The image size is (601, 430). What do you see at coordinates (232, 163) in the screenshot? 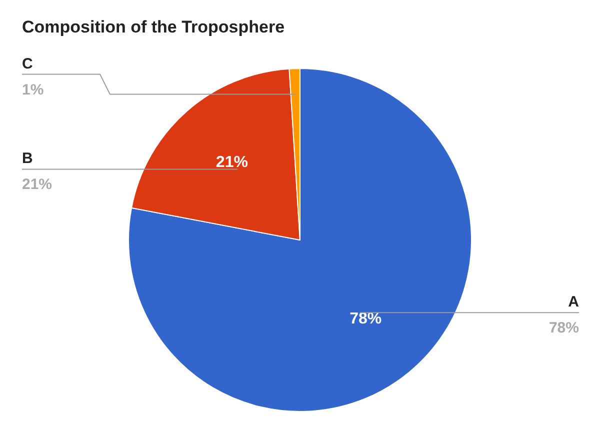
I see `data-label: 21%` at bounding box center [232, 163].